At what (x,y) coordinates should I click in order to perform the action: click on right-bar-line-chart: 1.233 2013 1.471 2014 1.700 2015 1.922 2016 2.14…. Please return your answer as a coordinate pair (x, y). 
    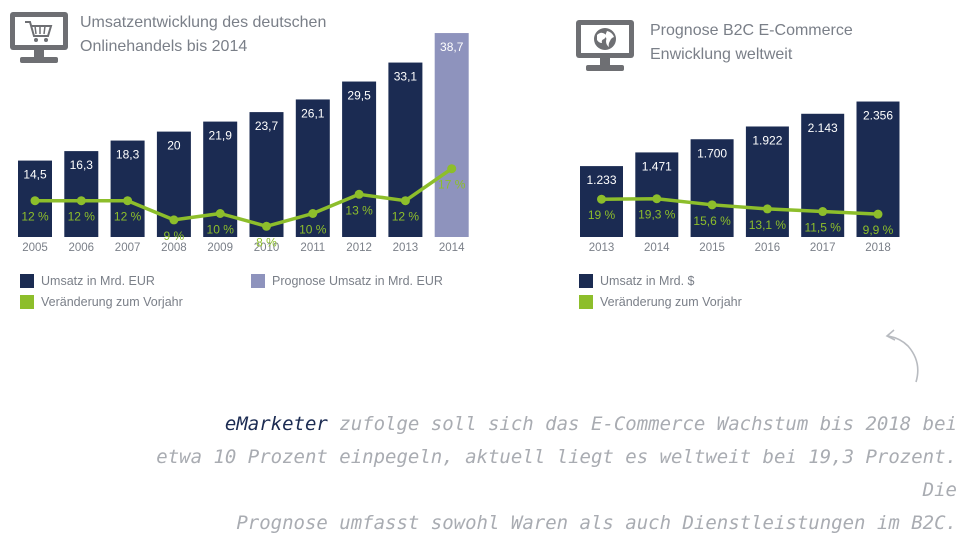
    Looking at the image, I should click on (740, 177).